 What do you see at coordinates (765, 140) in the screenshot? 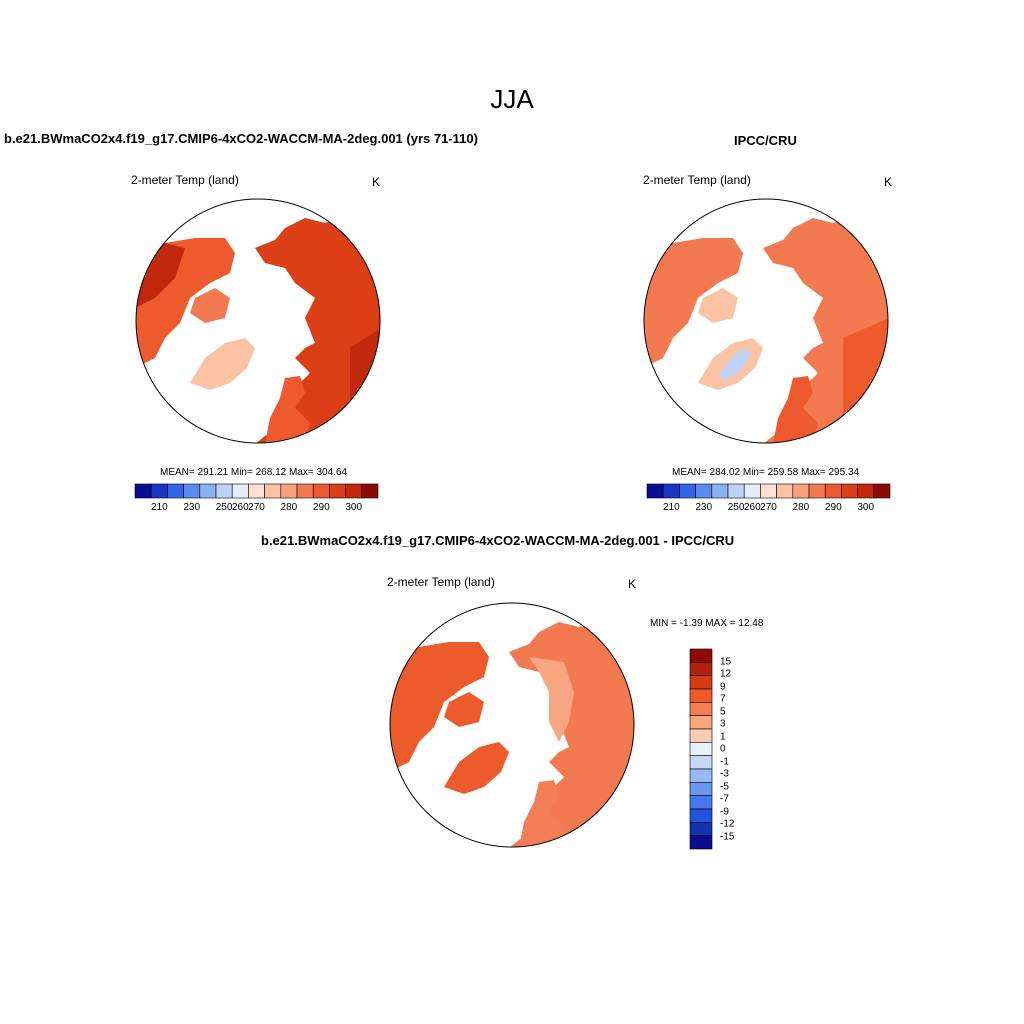
I see `obs-subtitle: IPCC/CRU` at bounding box center [765, 140].